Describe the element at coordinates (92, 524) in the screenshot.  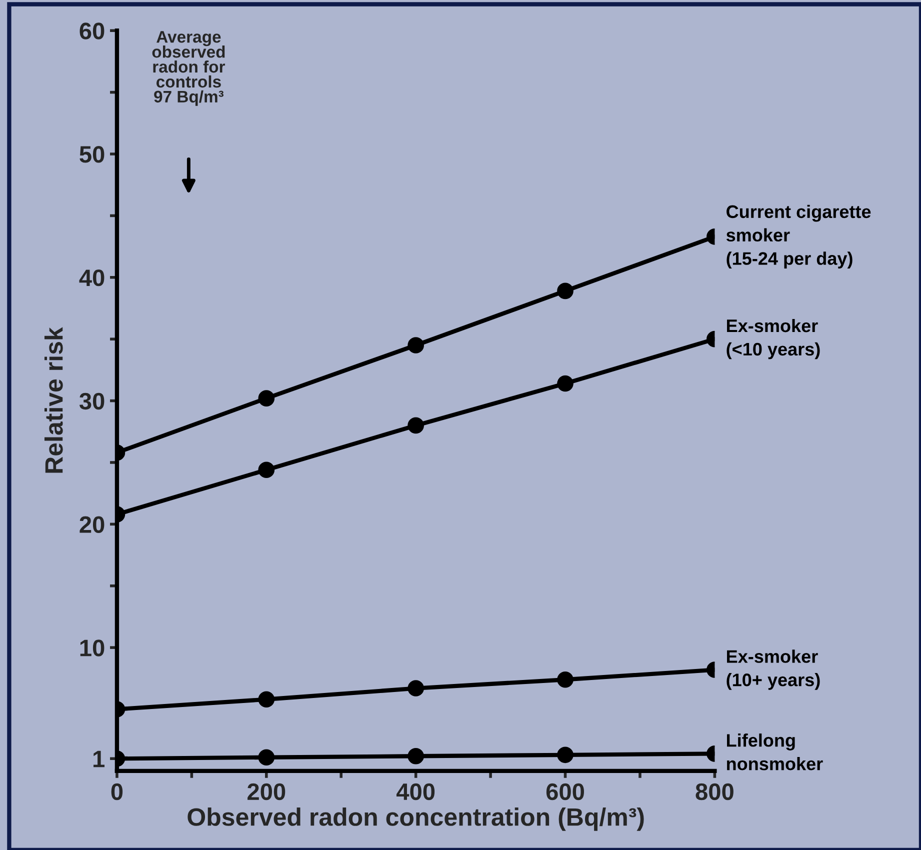
I see `y-tick-label: 20` at that location.